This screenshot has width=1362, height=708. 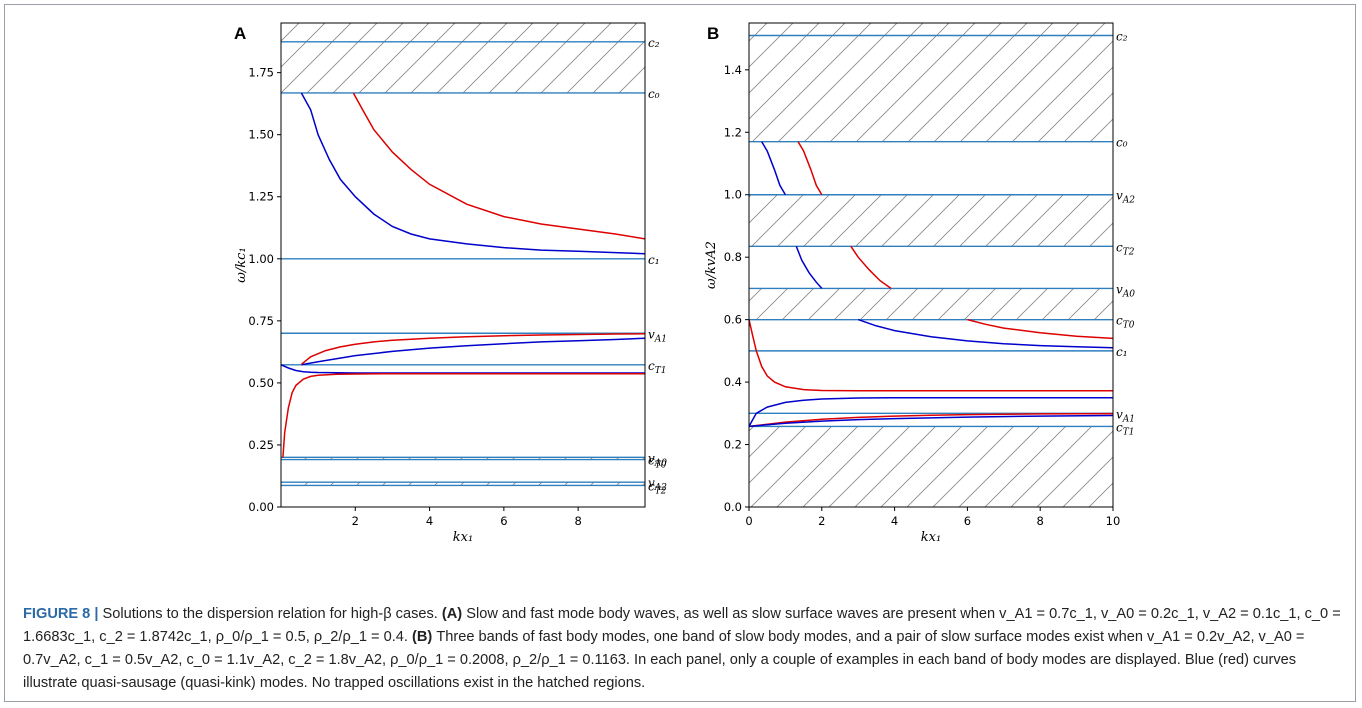 What do you see at coordinates (503, 521) in the screenshot?
I see `x-tick-label-a-2: 6` at bounding box center [503, 521].